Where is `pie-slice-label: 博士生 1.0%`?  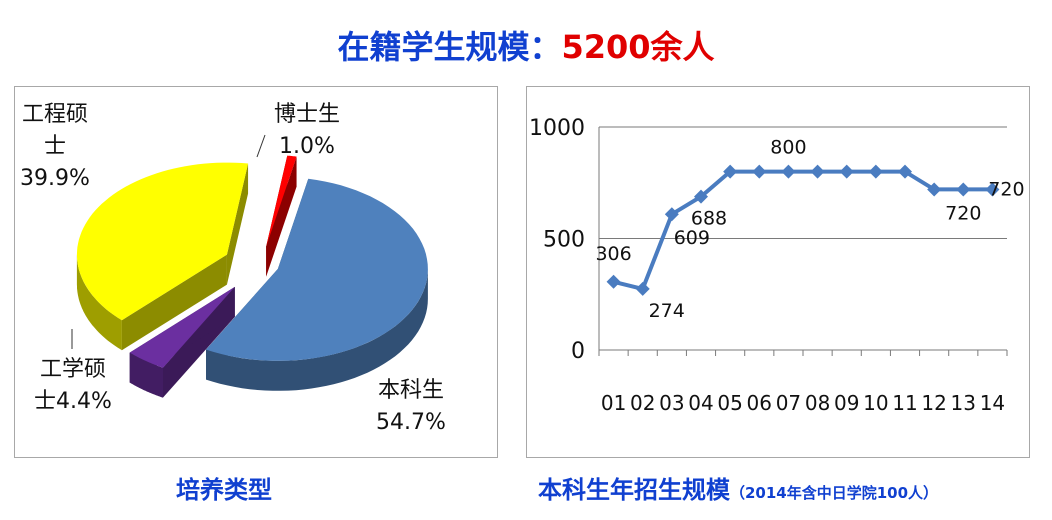
pie-slice-label: 博士生 1.0% is located at coordinates (307, 130).